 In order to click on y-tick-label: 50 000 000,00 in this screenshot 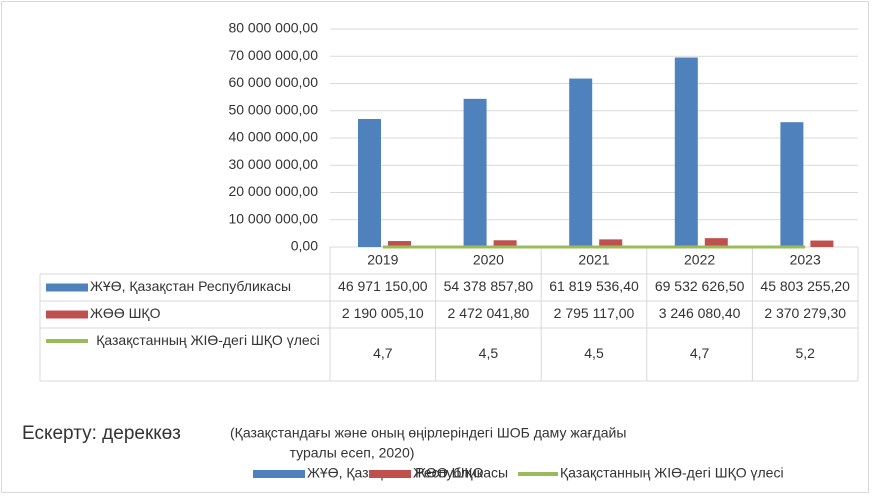, I will do `click(273, 109)`.